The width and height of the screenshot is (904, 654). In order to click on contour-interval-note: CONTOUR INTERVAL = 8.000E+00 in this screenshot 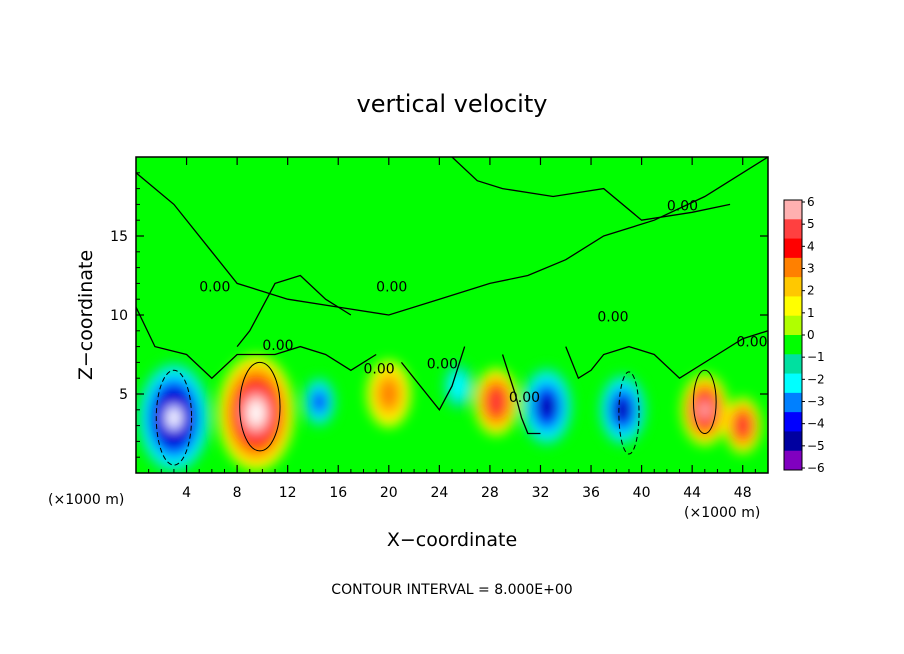, I will do `click(451, 590)`.